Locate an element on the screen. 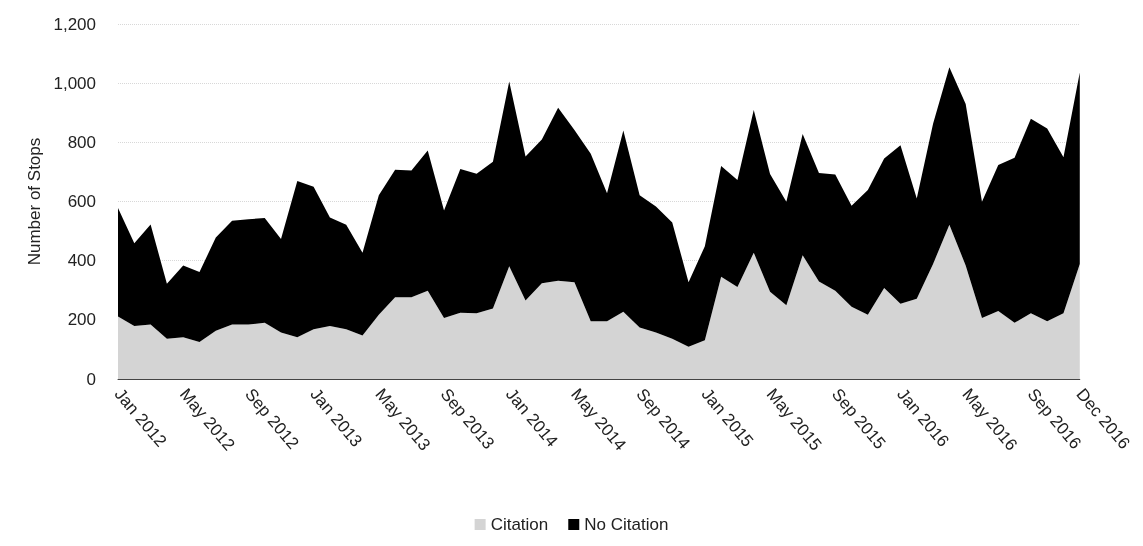 This screenshot has height=546, width=1143. y-tick-label: 800 is located at coordinates (81, 142).